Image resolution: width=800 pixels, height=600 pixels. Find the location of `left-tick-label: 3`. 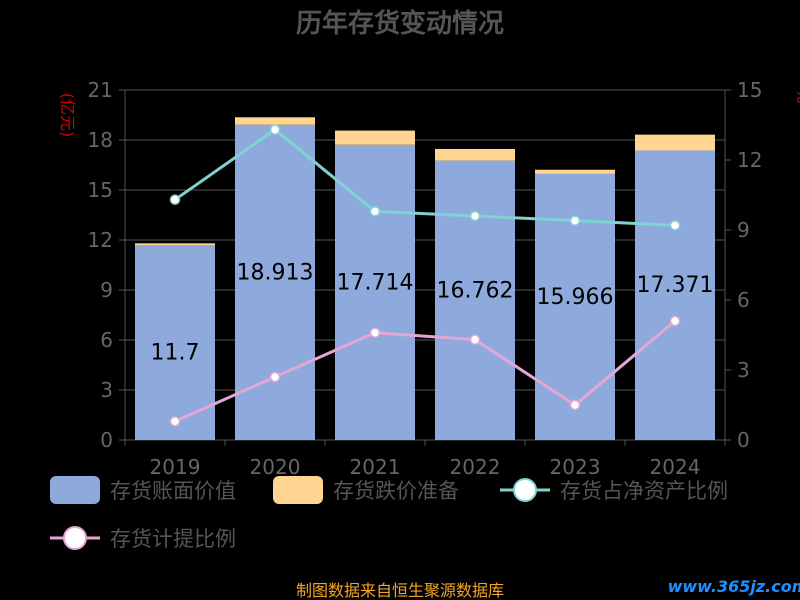

left-tick-label: 3 is located at coordinates (106, 390).